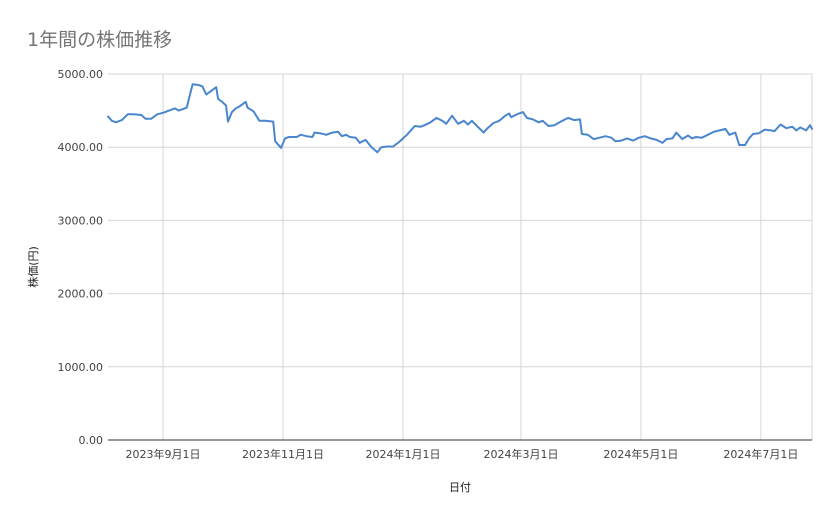 This screenshot has width=839, height=519. Describe the element at coordinates (81, 147) in the screenshot. I see `y-tick-label: 4000.00` at that location.